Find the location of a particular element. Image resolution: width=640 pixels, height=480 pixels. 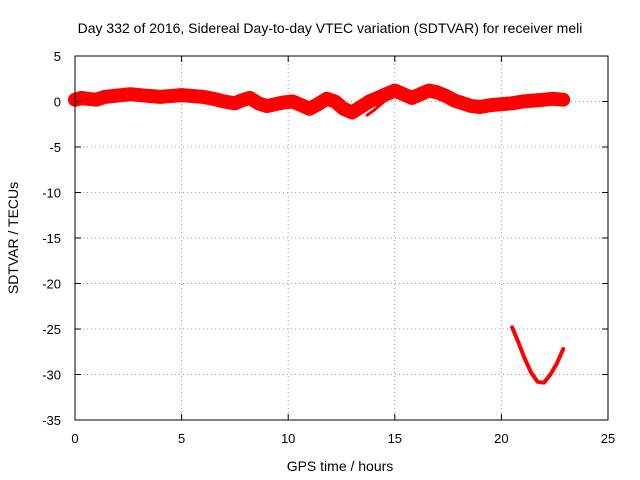

x-tick-label: 20 is located at coordinates (501, 438).